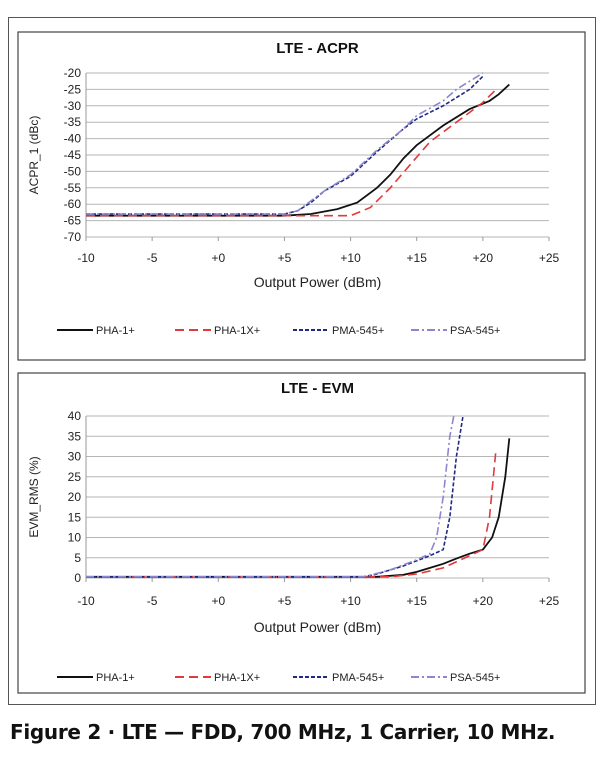  Describe the element at coordinates (75, 517) in the screenshot. I see `y-tick-label: 15` at that location.